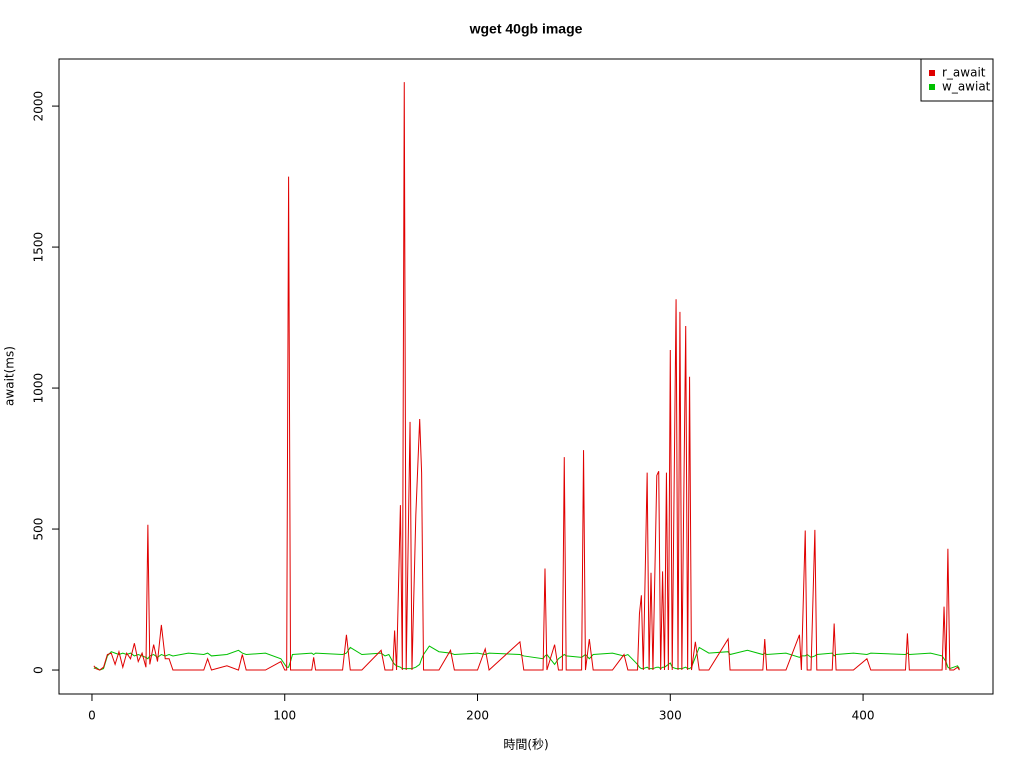 The width and height of the screenshot is (1024, 768). Describe the element at coordinates (284, 716) in the screenshot. I see `x-tick-label: 100` at that location.